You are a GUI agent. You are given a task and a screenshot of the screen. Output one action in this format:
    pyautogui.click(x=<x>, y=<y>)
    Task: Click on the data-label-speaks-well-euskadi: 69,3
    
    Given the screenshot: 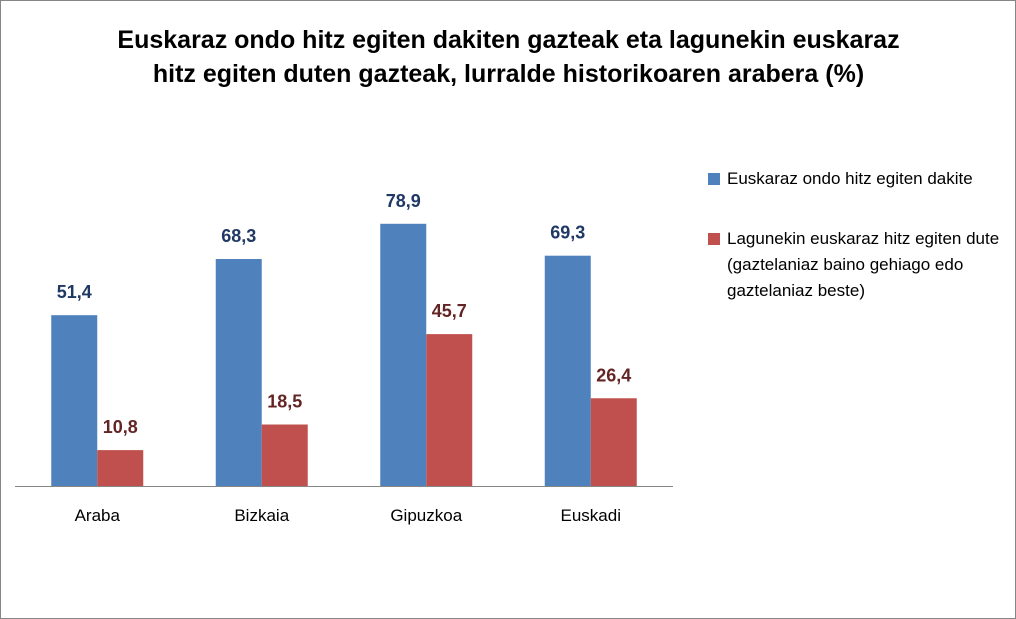 What is the action you would take?
    pyautogui.click(x=567, y=233)
    